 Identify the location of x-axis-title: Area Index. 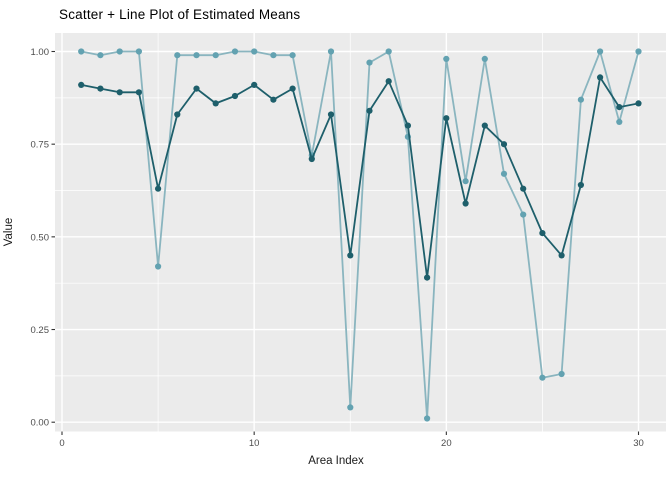
(336, 461).